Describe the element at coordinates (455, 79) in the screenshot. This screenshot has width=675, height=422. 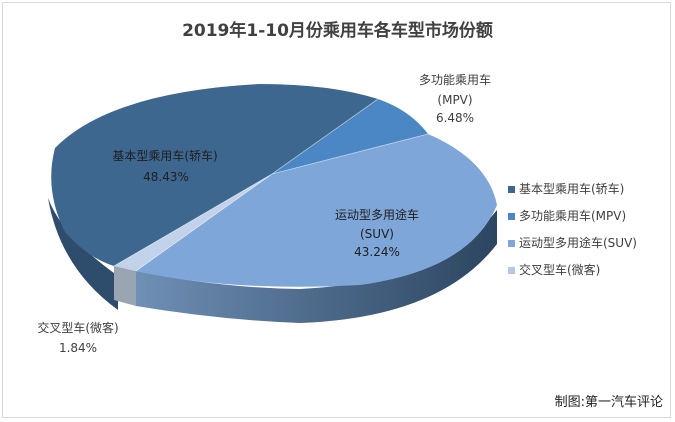
I see `label-mpv-name: 多功能乘用车` at that location.